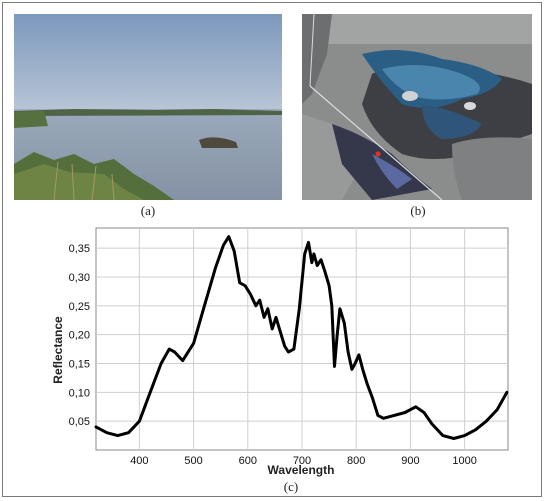 The image size is (546, 501). I want to click on x-axis-title: Wavelength, so click(301, 470).